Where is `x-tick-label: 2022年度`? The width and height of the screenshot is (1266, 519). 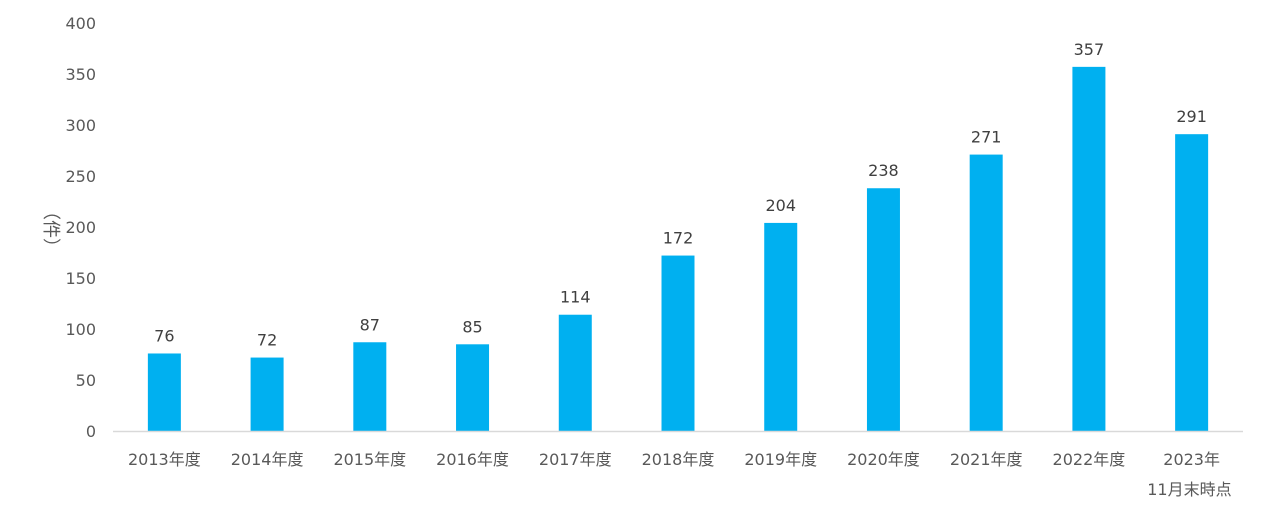 x-tick-label: 2022年度 is located at coordinates (1089, 459).